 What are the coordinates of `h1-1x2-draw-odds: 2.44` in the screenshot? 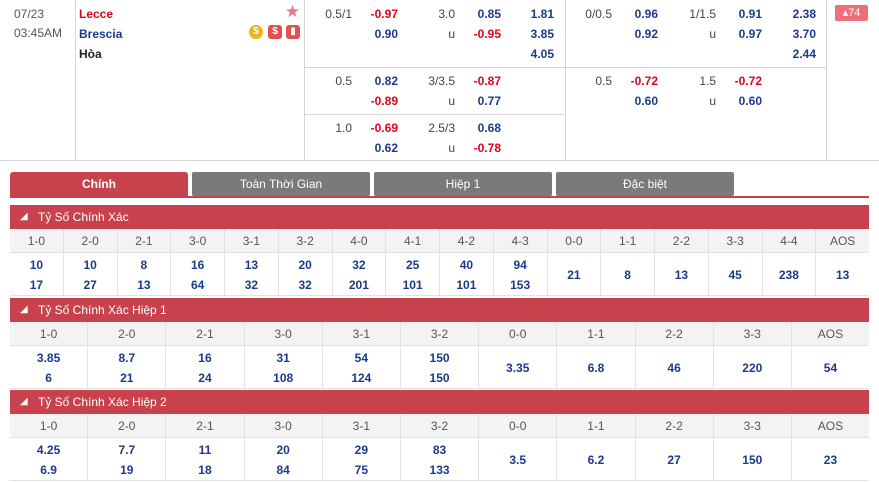 It's located at (804, 54).